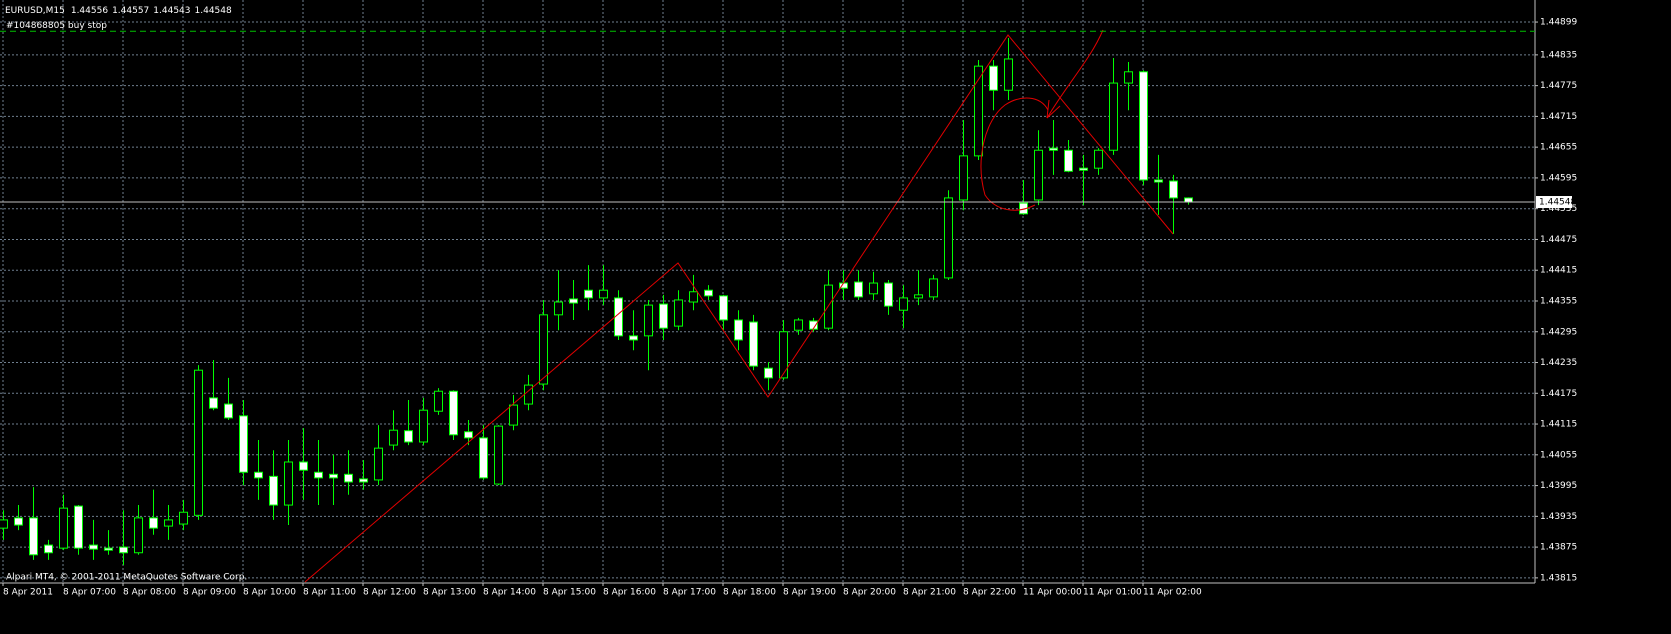 The image size is (1671, 634). I want to click on x-tick-label: 8 Apr 07:00, so click(89, 593).